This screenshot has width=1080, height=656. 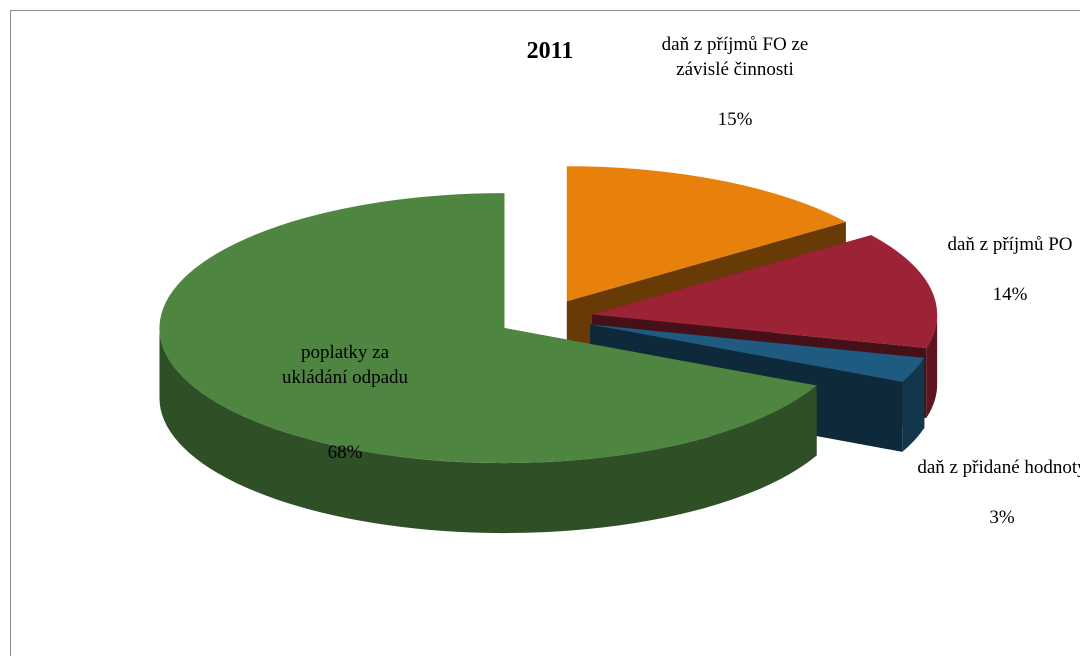 I want to click on slice-label: daň z příjmů PO, so click(x=1010, y=244).